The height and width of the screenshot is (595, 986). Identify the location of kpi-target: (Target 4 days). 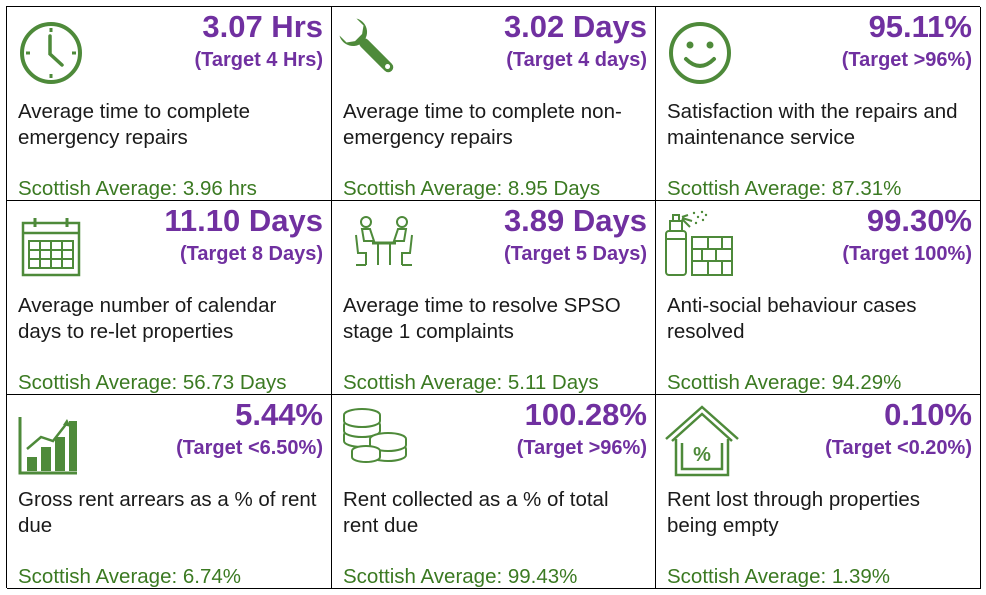
(576, 60).